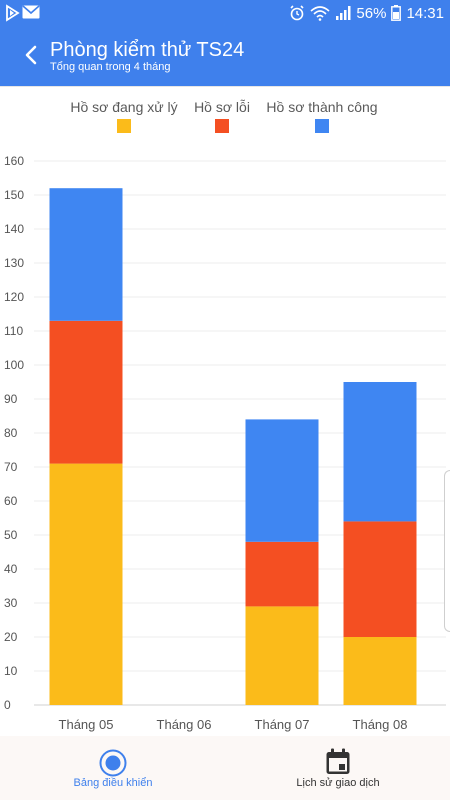 The width and height of the screenshot is (450, 800). I want to click on status-left-icons, so click(26, 13).